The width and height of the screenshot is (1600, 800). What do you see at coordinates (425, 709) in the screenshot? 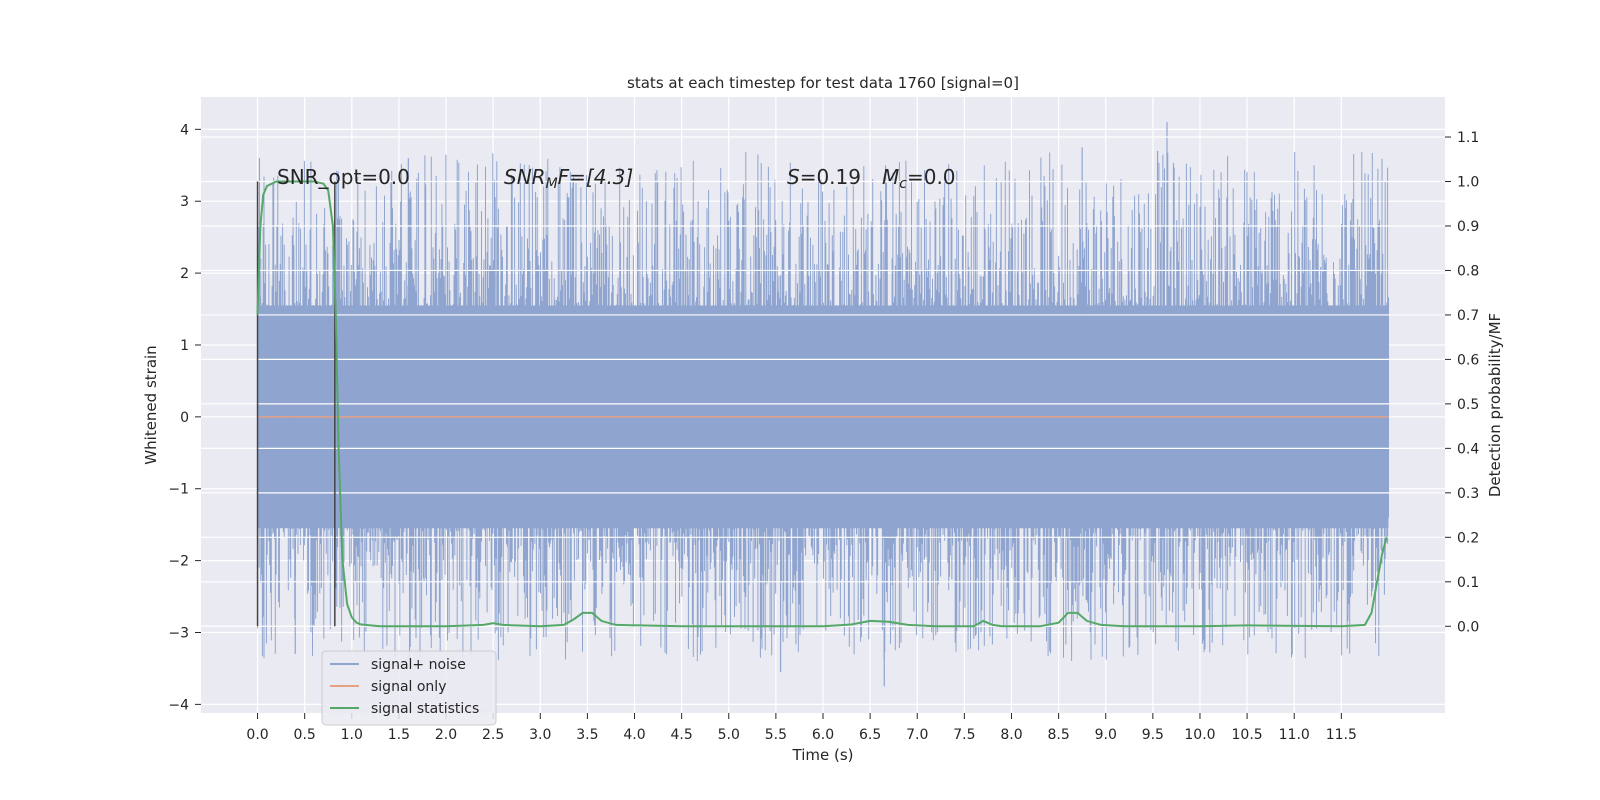
I see `legend-label-signal-statistics: signal statistics` at bounding box center [425, 709].